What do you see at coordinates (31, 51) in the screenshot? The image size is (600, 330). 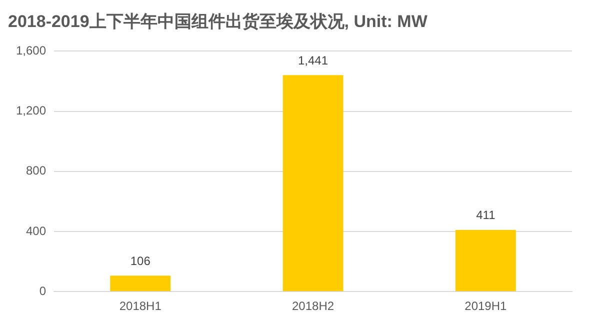 I see `y-tick-label: 1,600` at bounding box center [31, 51].